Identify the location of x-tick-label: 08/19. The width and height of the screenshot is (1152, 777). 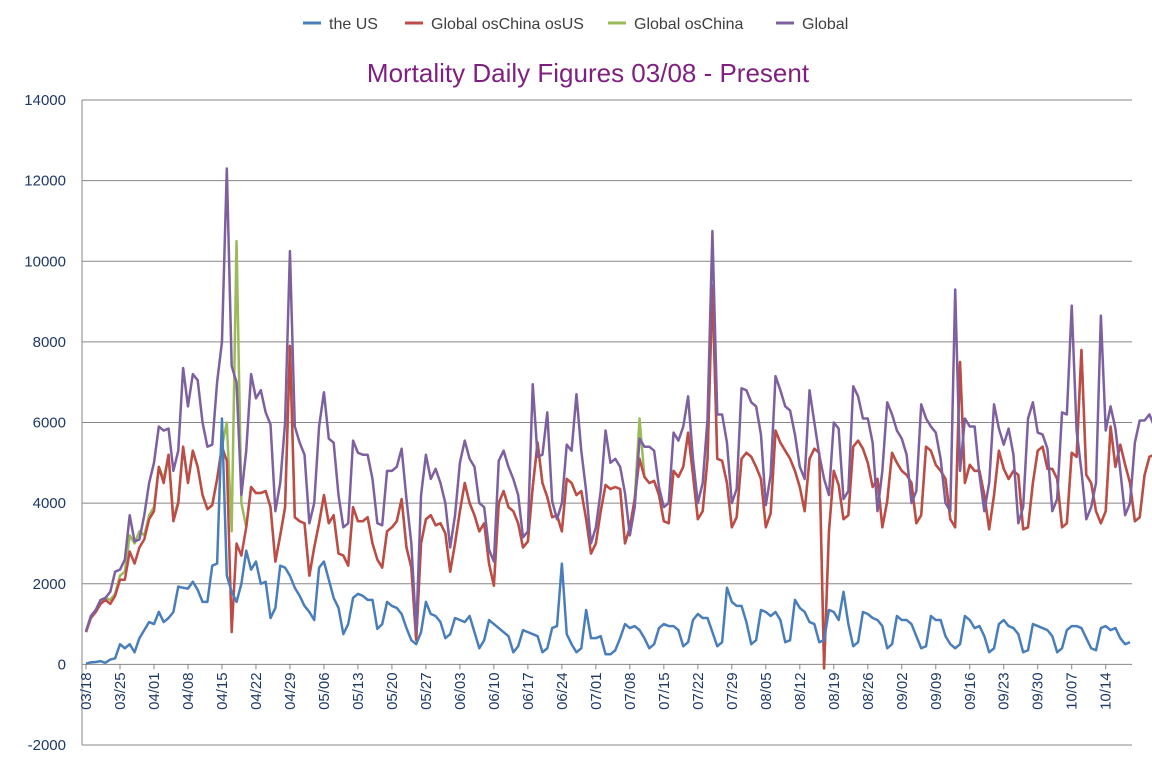
(834, 691).